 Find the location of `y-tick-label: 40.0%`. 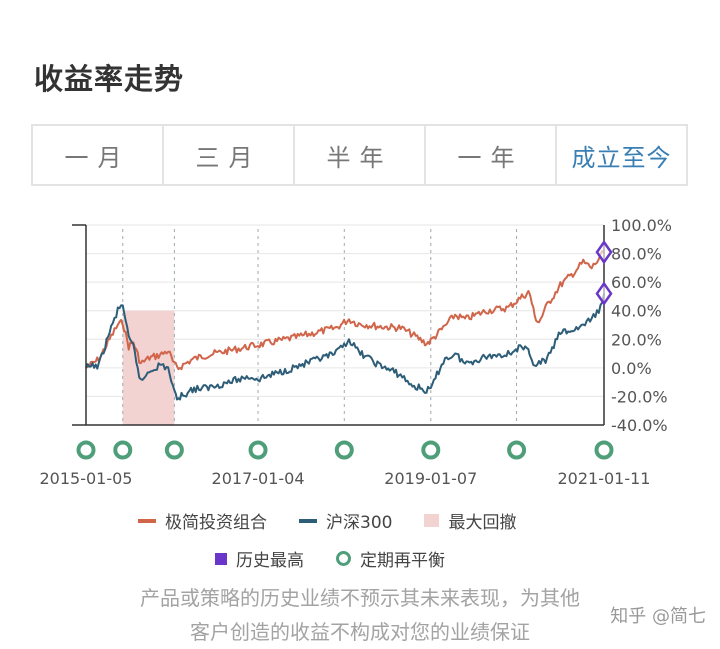

y-tick-label: 40.0% is located at coordinates (636, 311).